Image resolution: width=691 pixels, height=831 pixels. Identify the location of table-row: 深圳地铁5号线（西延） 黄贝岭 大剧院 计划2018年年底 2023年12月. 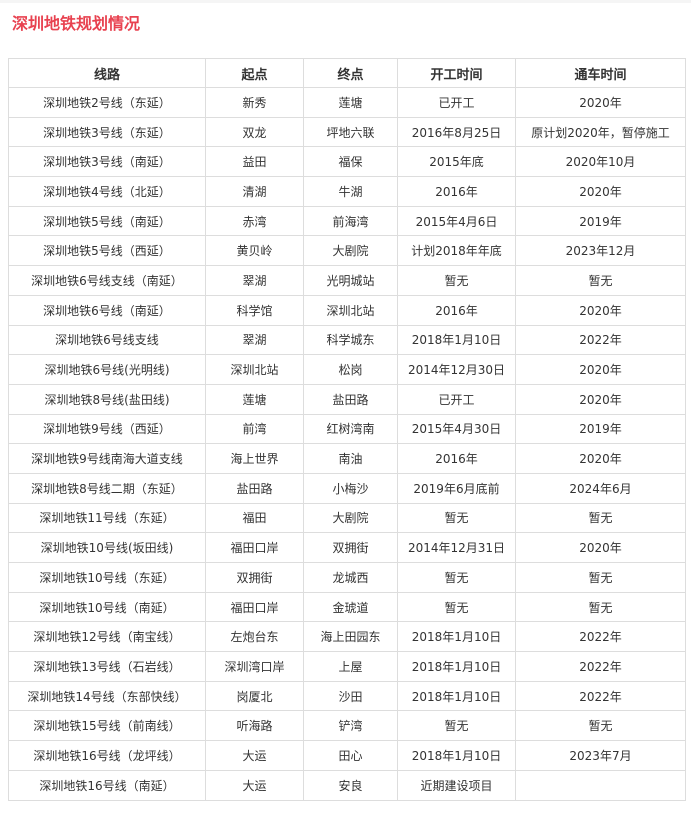
(347, 251).